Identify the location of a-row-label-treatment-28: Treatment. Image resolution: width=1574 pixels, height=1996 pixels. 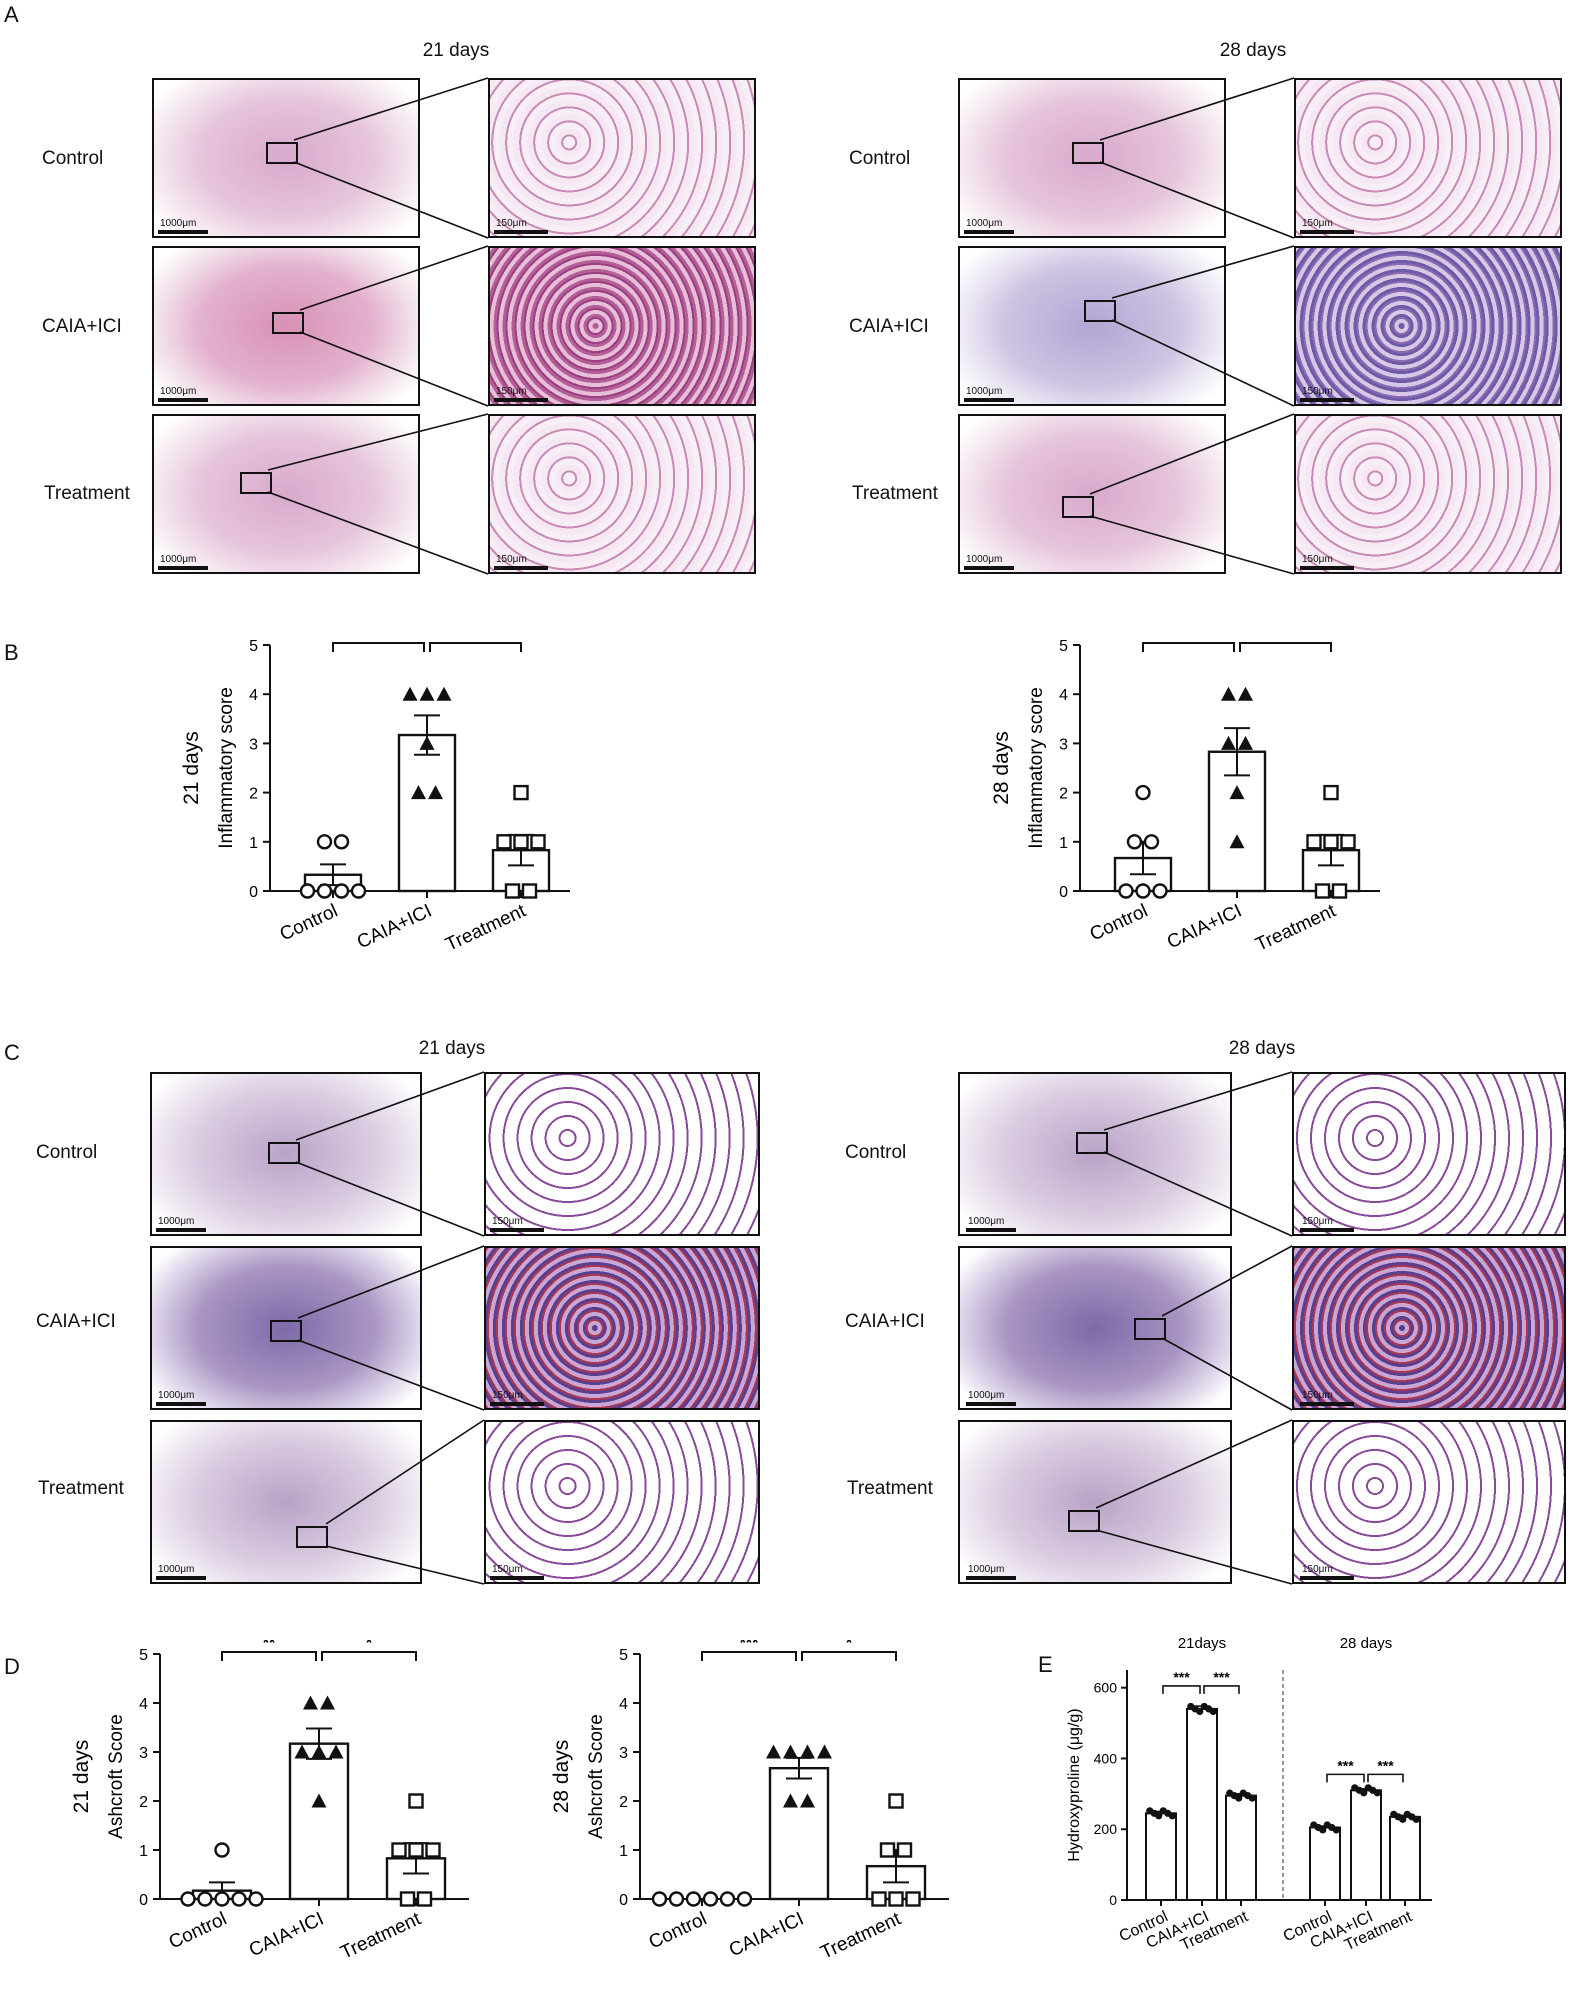
(895, 493).